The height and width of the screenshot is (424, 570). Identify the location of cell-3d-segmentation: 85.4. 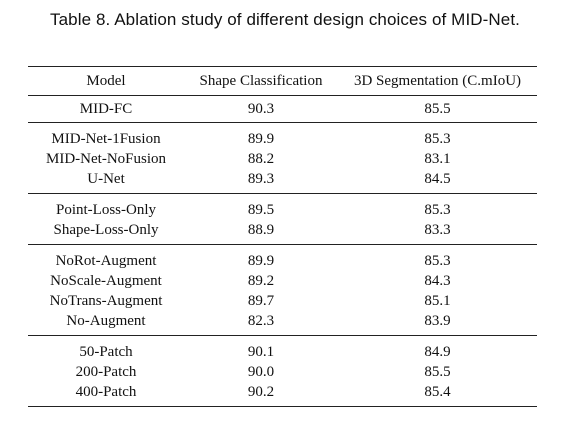
(437, 394).